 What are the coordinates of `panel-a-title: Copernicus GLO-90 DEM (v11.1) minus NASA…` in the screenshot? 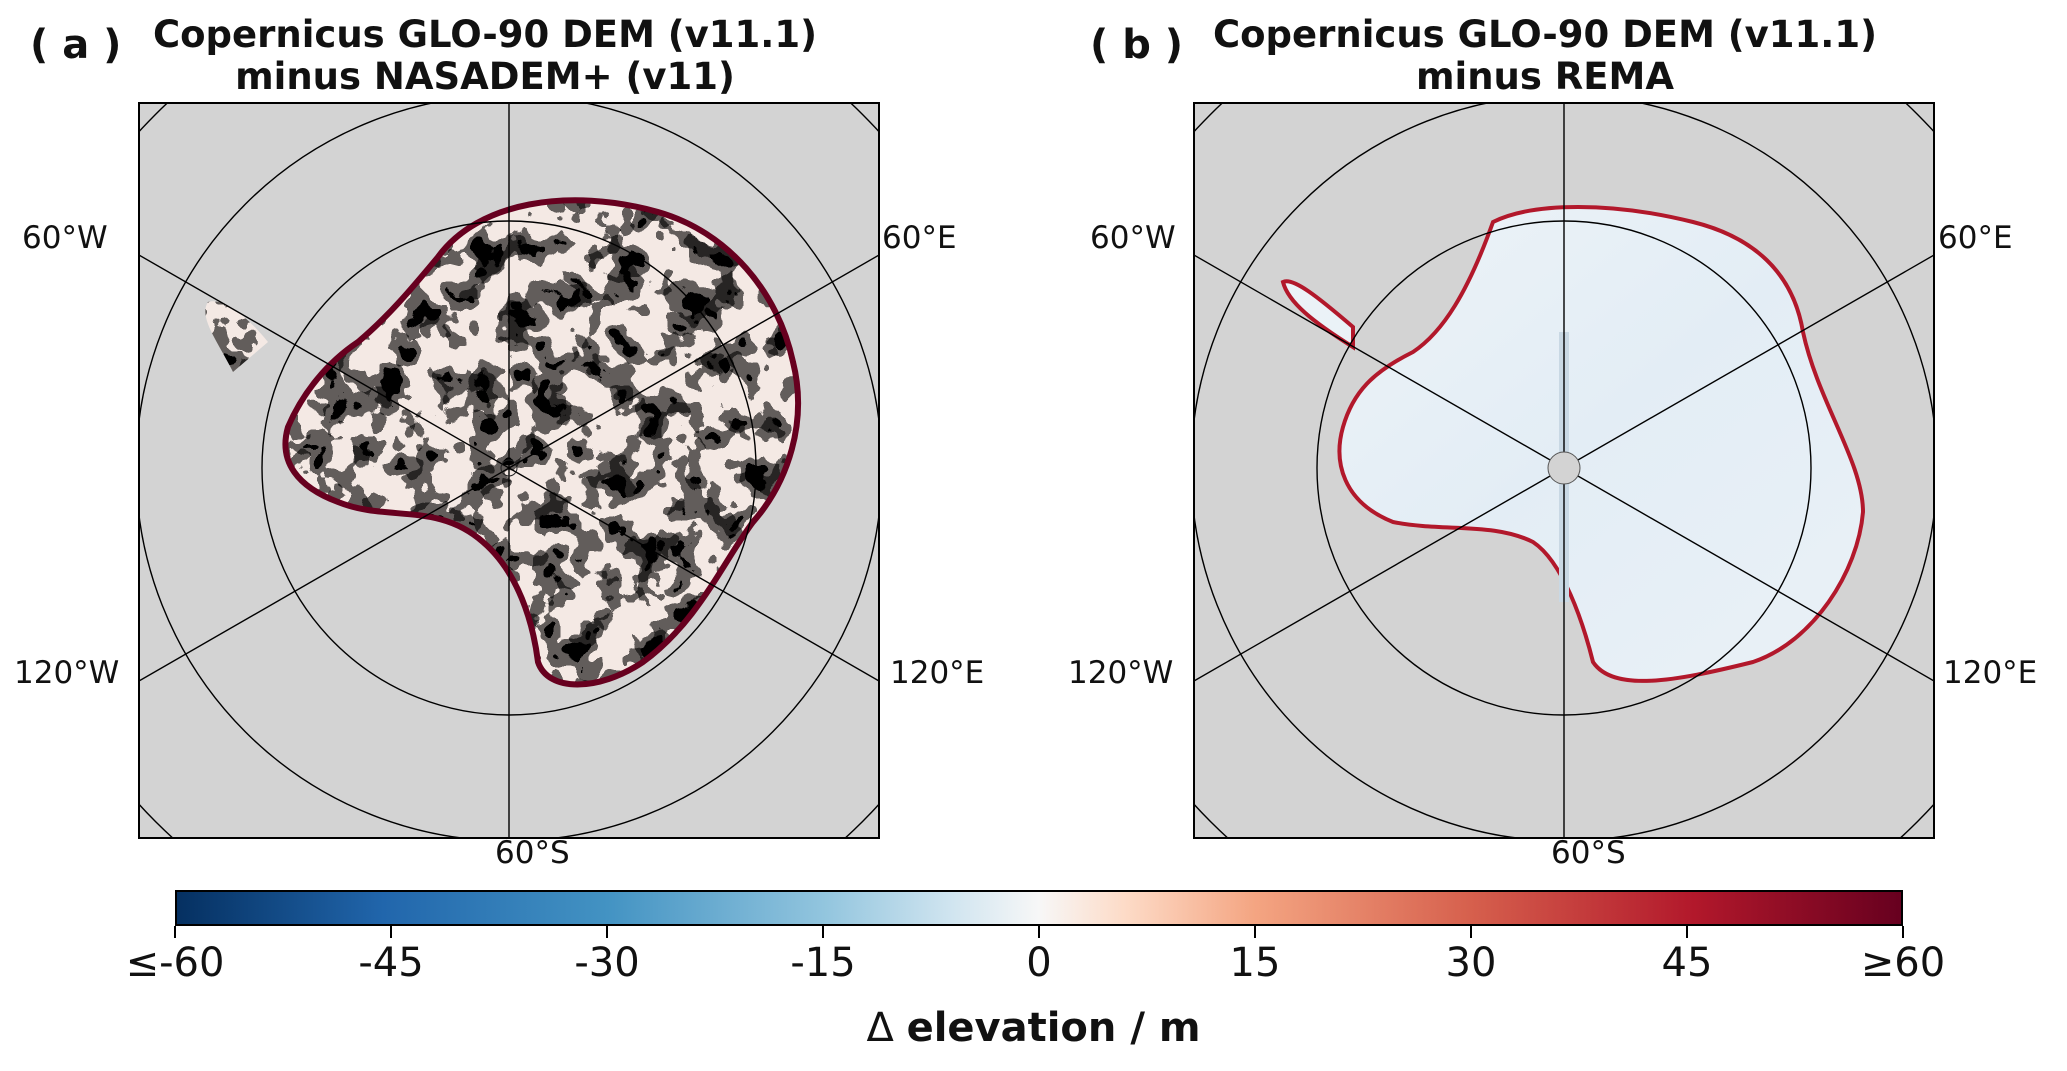 It's located at (485, 56).